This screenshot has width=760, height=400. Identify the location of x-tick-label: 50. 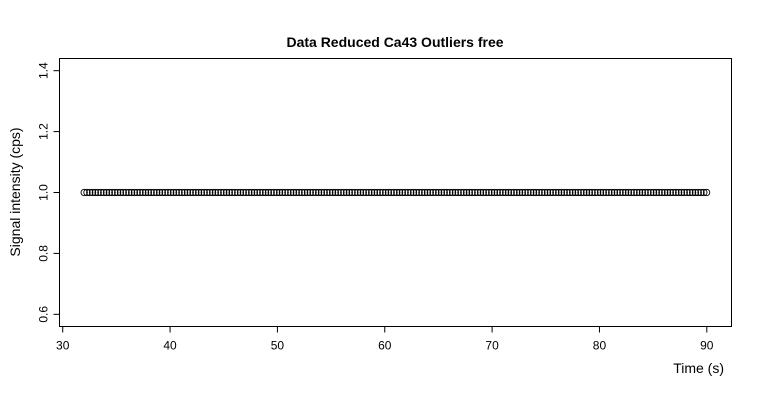
(278, 346).